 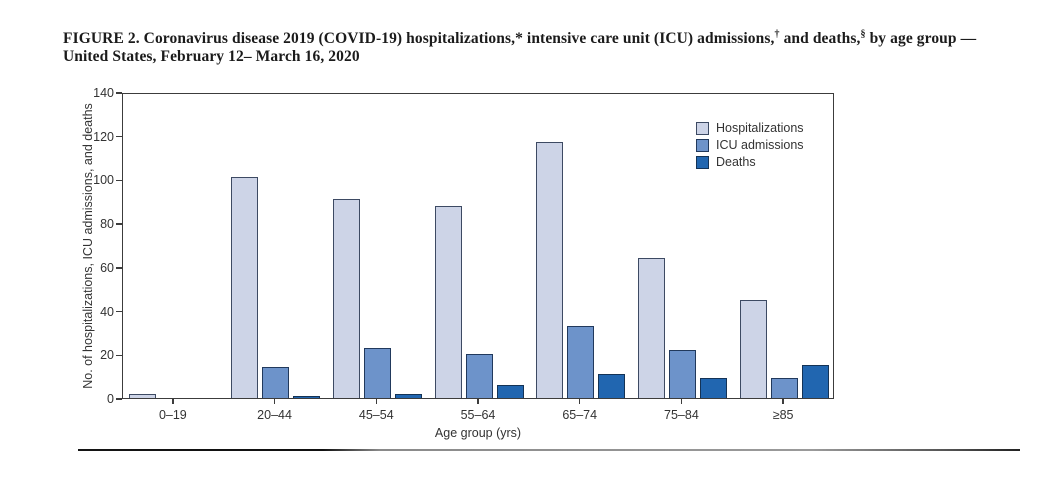 What do you see at coordinates (110, 399) in the screenshot?
I see `y-tick-label: 0` at bounding box center [110, 399].